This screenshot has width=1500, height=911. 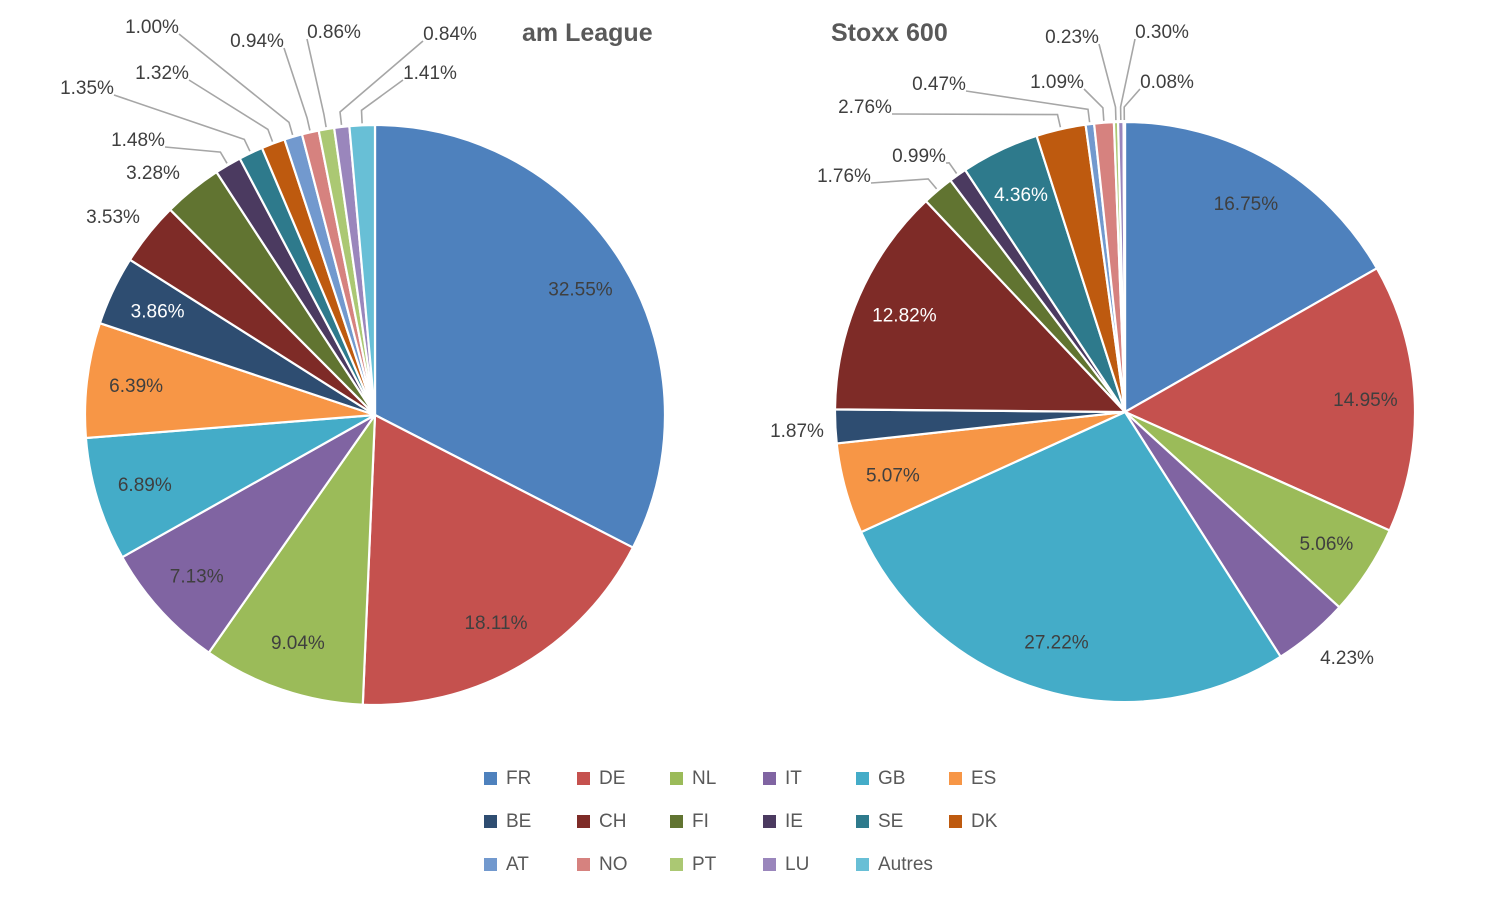 I want to click on pie-label-it: 7.13%, so click(x=197, y=577).